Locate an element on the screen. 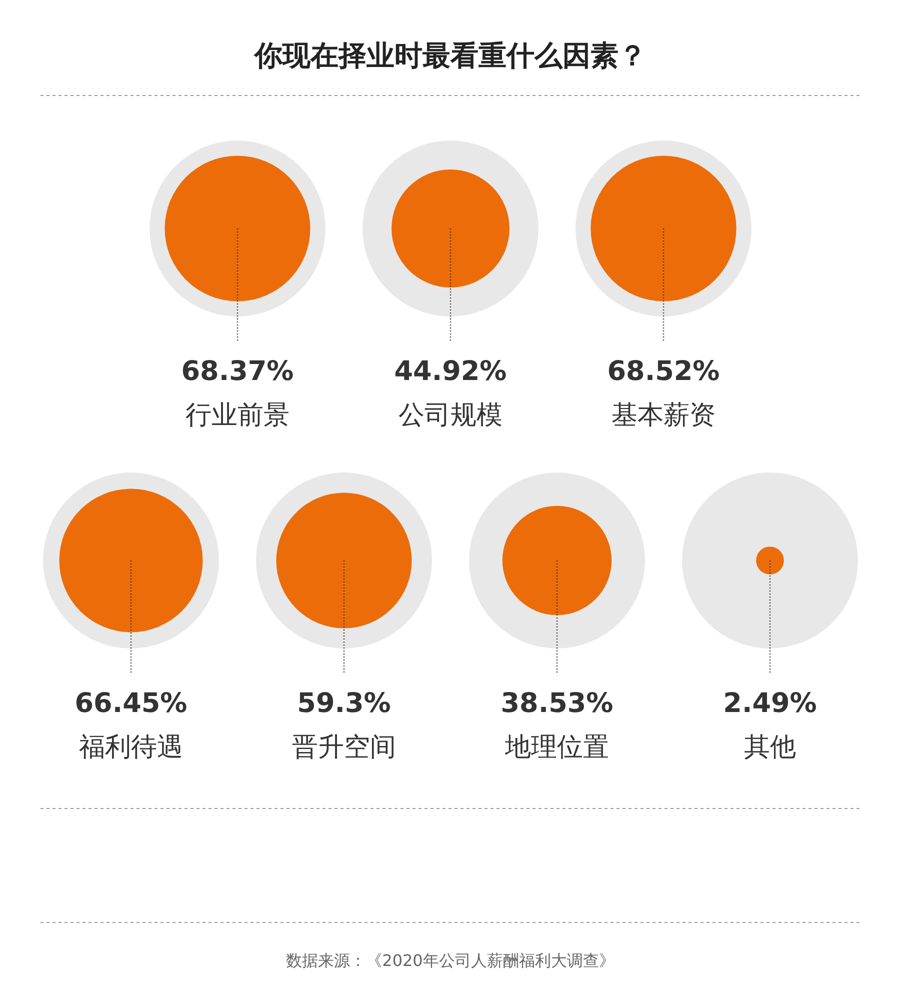 The width and height of the screenshot is (900, 997). category-label: 福利待遇 is located at coordinates (131, 747).